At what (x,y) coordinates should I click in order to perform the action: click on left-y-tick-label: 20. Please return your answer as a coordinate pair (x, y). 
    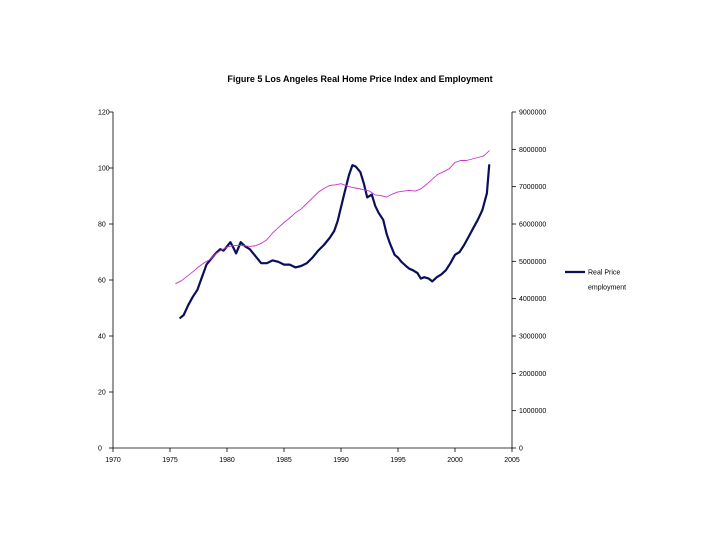
    Looking at the image, I should click on (102, 393).